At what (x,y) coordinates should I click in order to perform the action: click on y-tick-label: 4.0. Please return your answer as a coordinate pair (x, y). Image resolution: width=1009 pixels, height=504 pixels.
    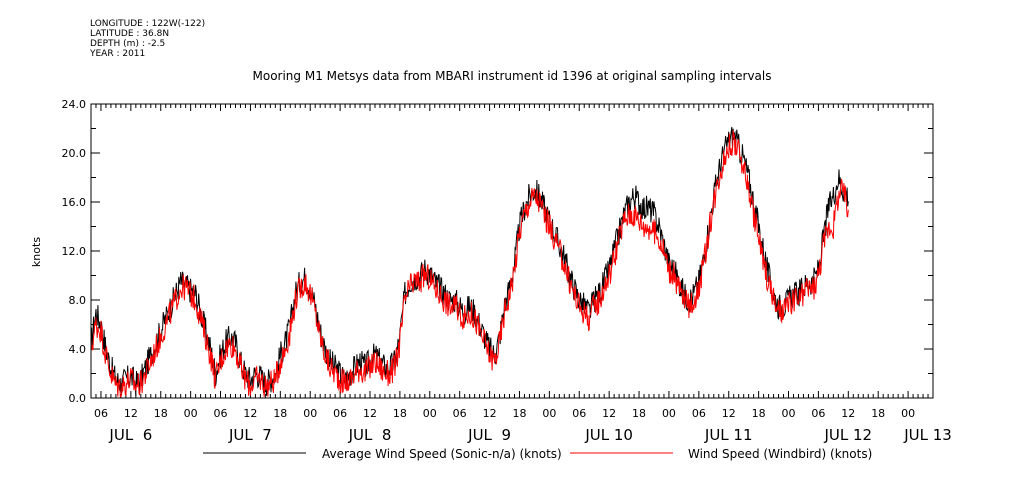
    Looking at the image, I should click on (78, 349).